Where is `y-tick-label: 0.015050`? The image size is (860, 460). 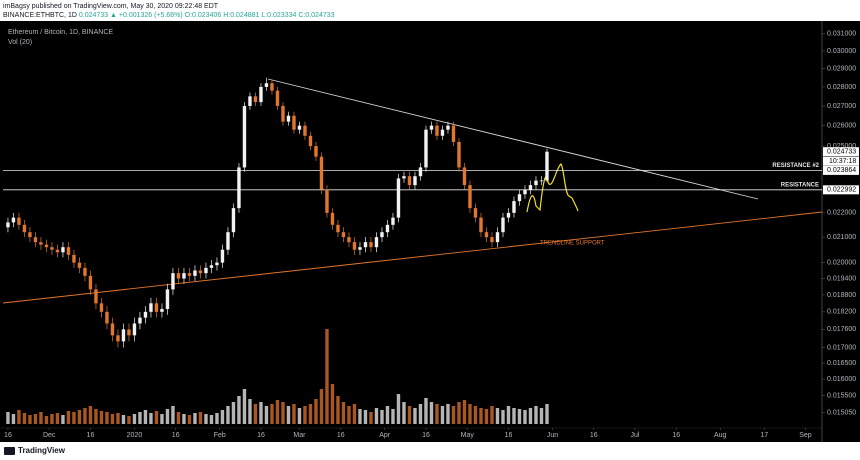 y-tick-label: 0.015050 is located at coordinates (841, 413).